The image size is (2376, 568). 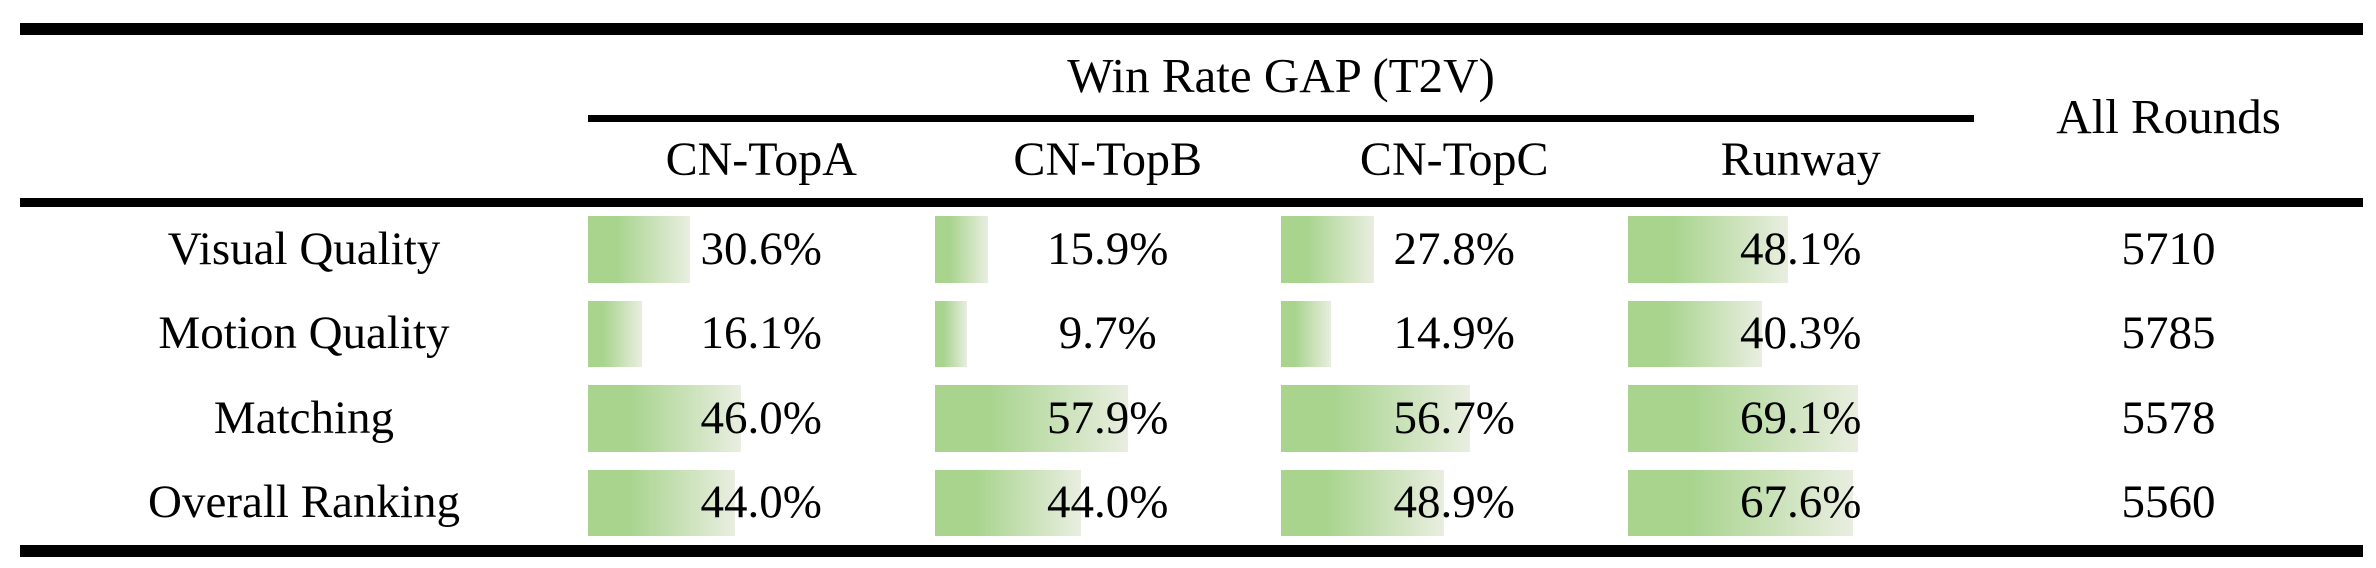 I want to click on win-rate-value: 57.9%, so click(x=1108, y=417).